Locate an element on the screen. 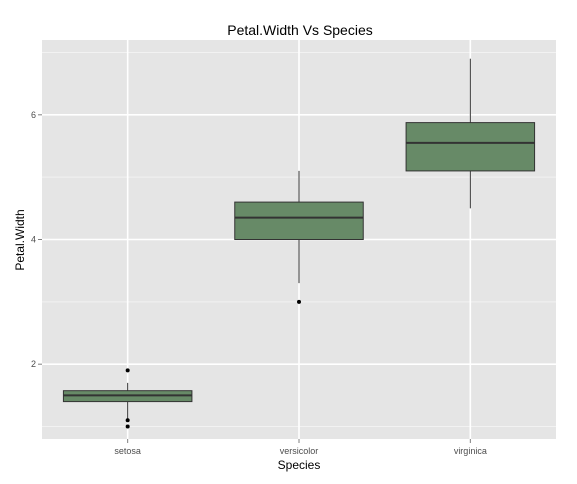  y-tick-label-1: 4 is located at coordinates (33, 240).